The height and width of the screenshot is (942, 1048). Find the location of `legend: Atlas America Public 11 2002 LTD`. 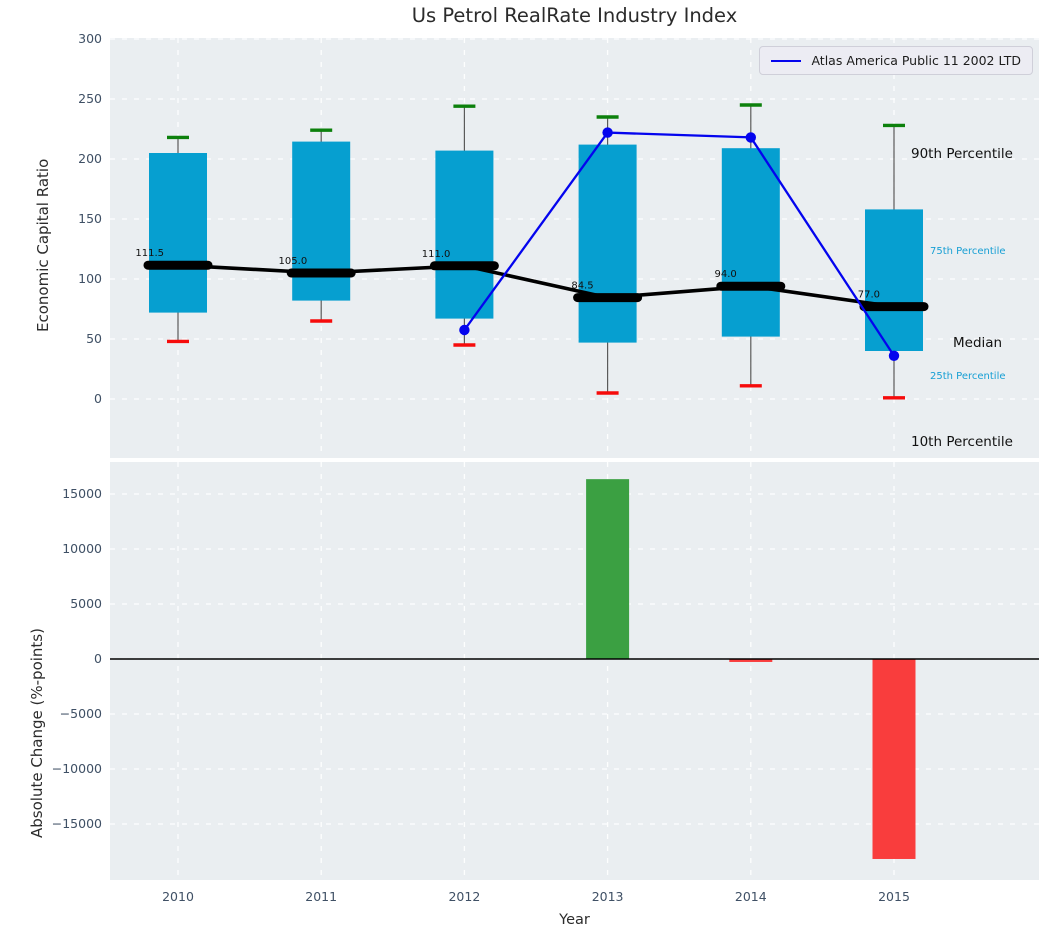

legend: Atlas America Public 11 2002 LTD is located at coordinates (896, 60).